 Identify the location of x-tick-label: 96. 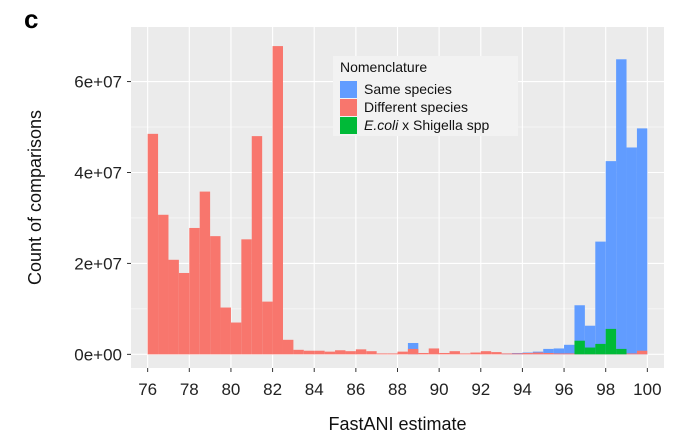
(564, 389).